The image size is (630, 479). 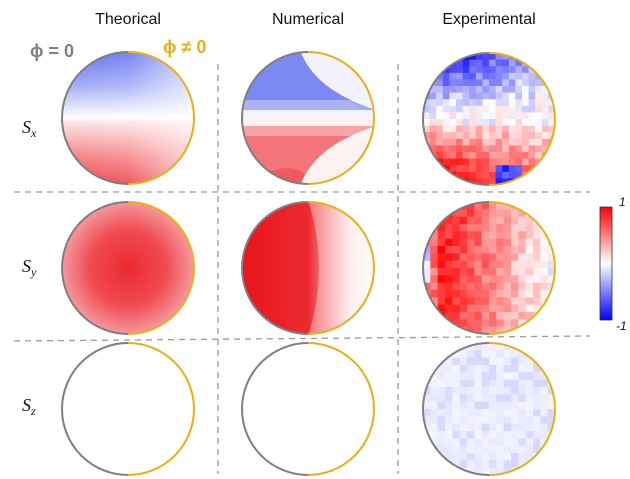 I want to click on legend-phi-zero: ϕ = 0, so click(x=52, y=51).